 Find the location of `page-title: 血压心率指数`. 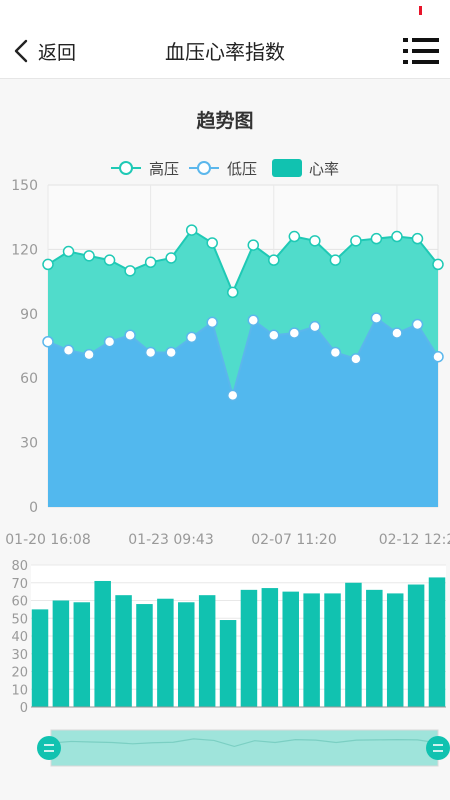

page-title: 血压心率指数 is located at coordinates (225, 52).